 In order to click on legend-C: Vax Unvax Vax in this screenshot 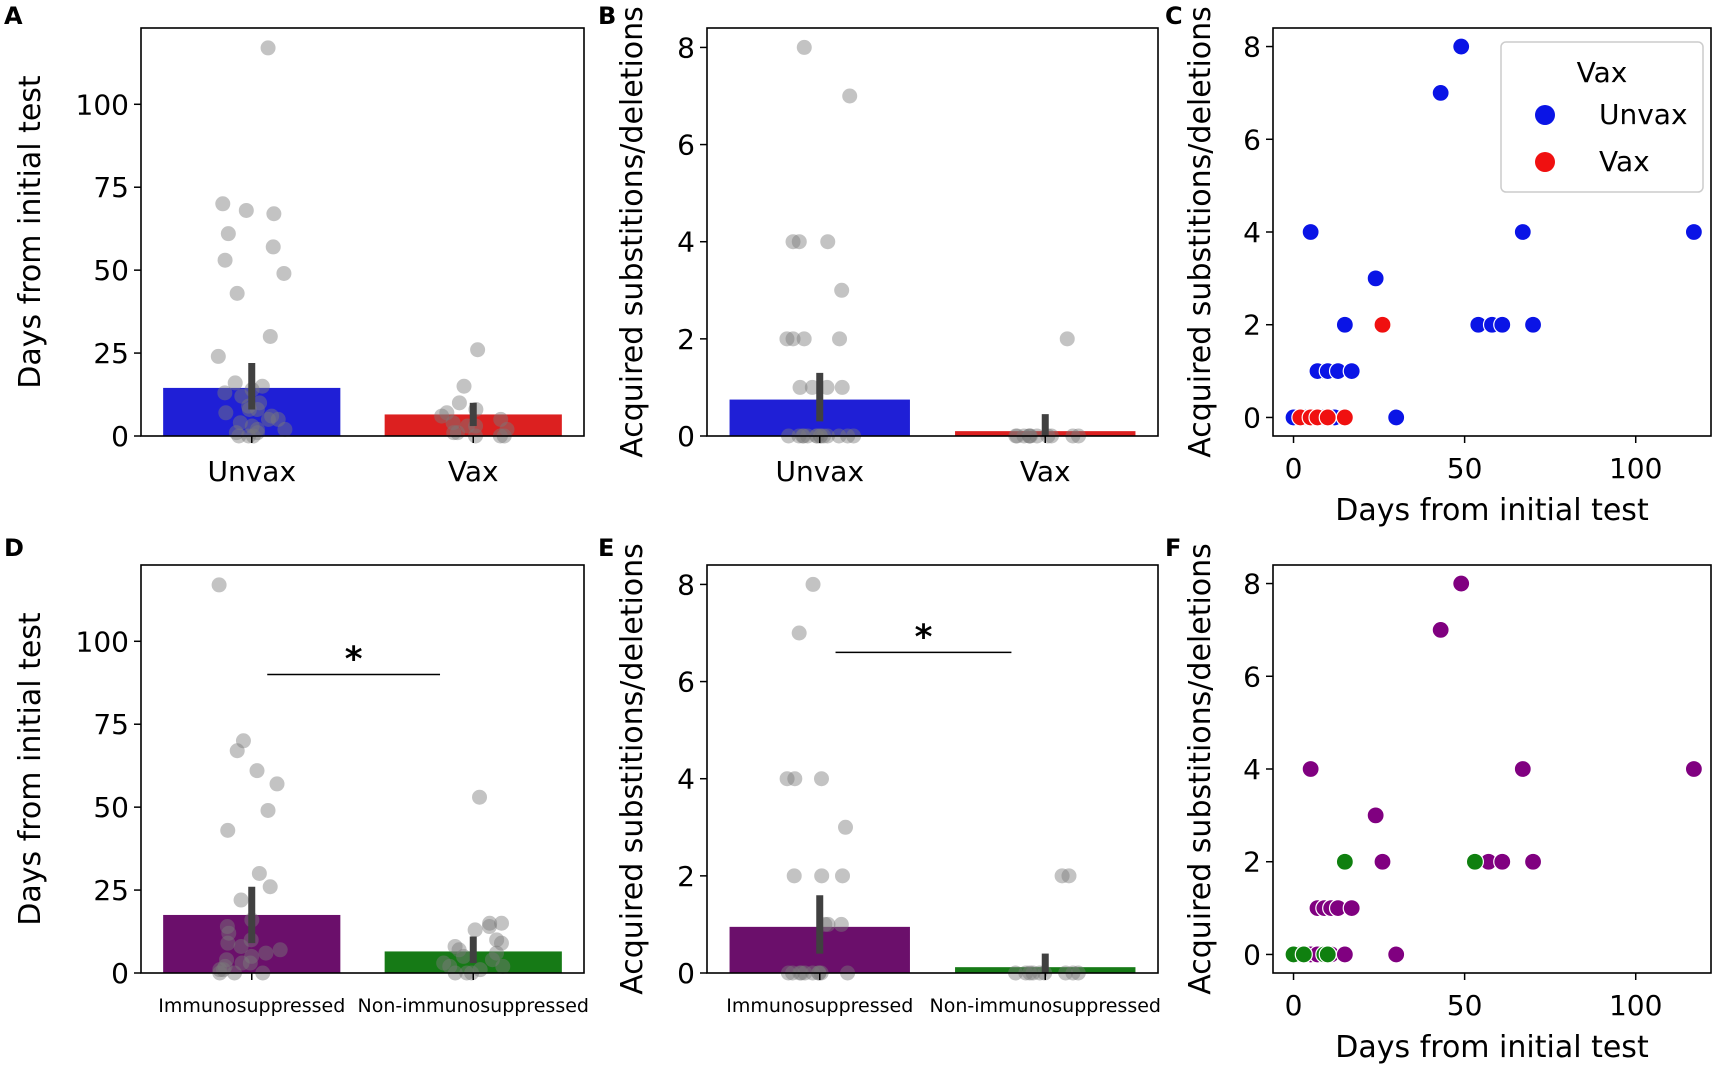, I will do `click(1602, 117)`.